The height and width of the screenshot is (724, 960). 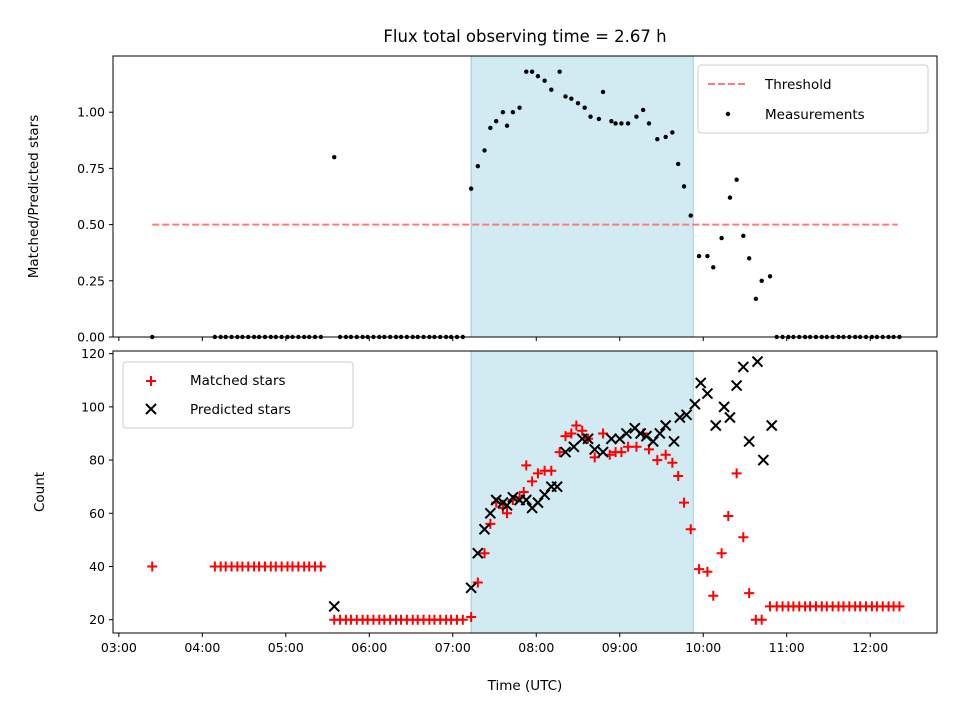 I want to click on y-tick-label: 0.00, so click(x=91, y=337).